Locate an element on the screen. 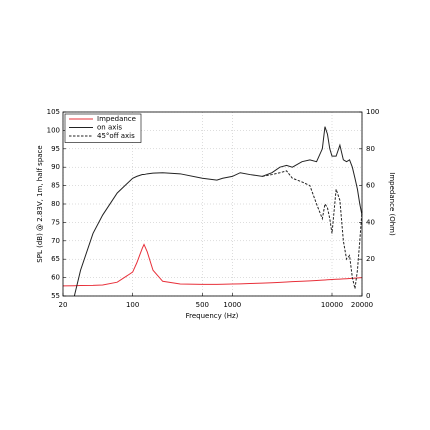 This screenshot has width=430, height=430. x-tick-label: 100 is located at coordinates (132, 305).